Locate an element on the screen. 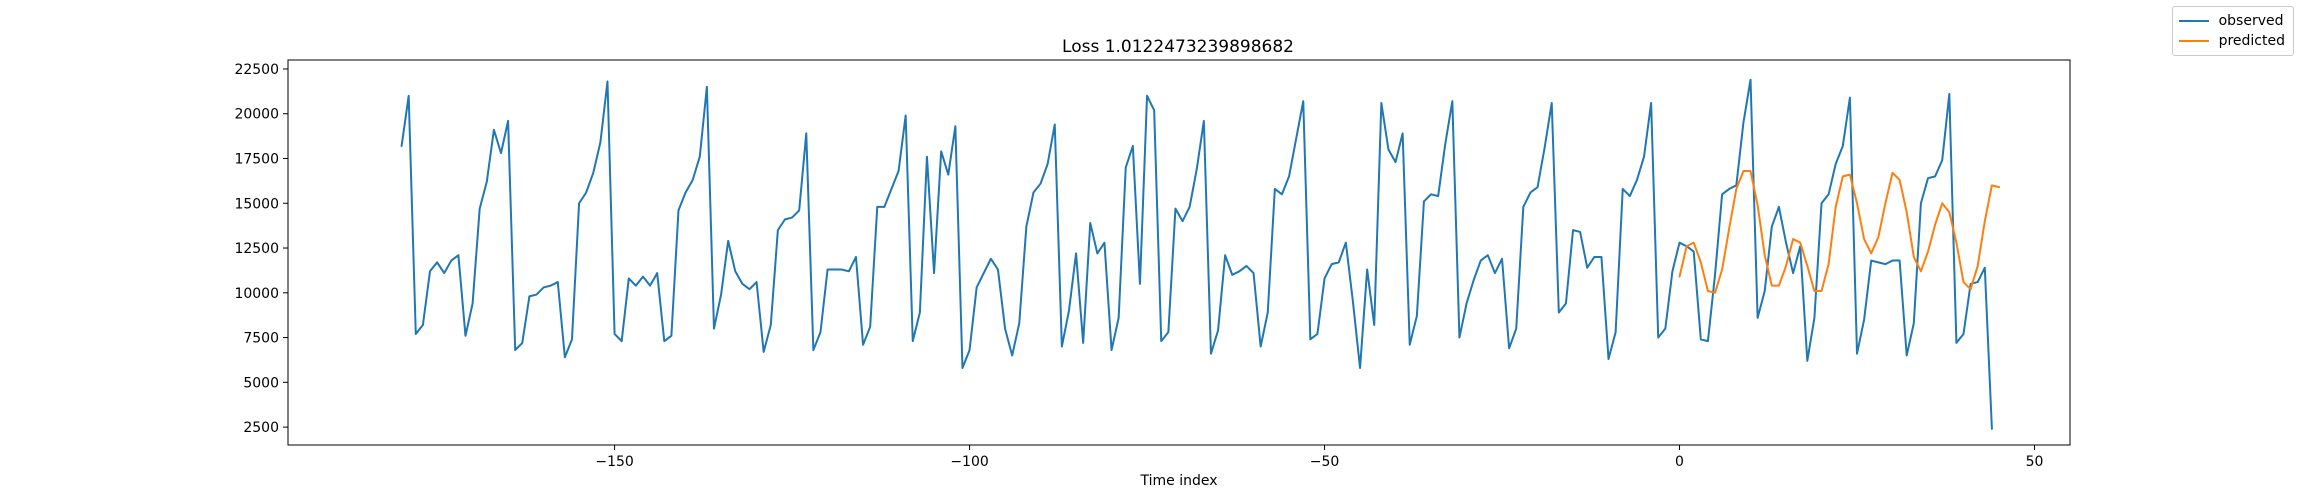  y-tick-label: 2500 is located at coordinates (261, 428).